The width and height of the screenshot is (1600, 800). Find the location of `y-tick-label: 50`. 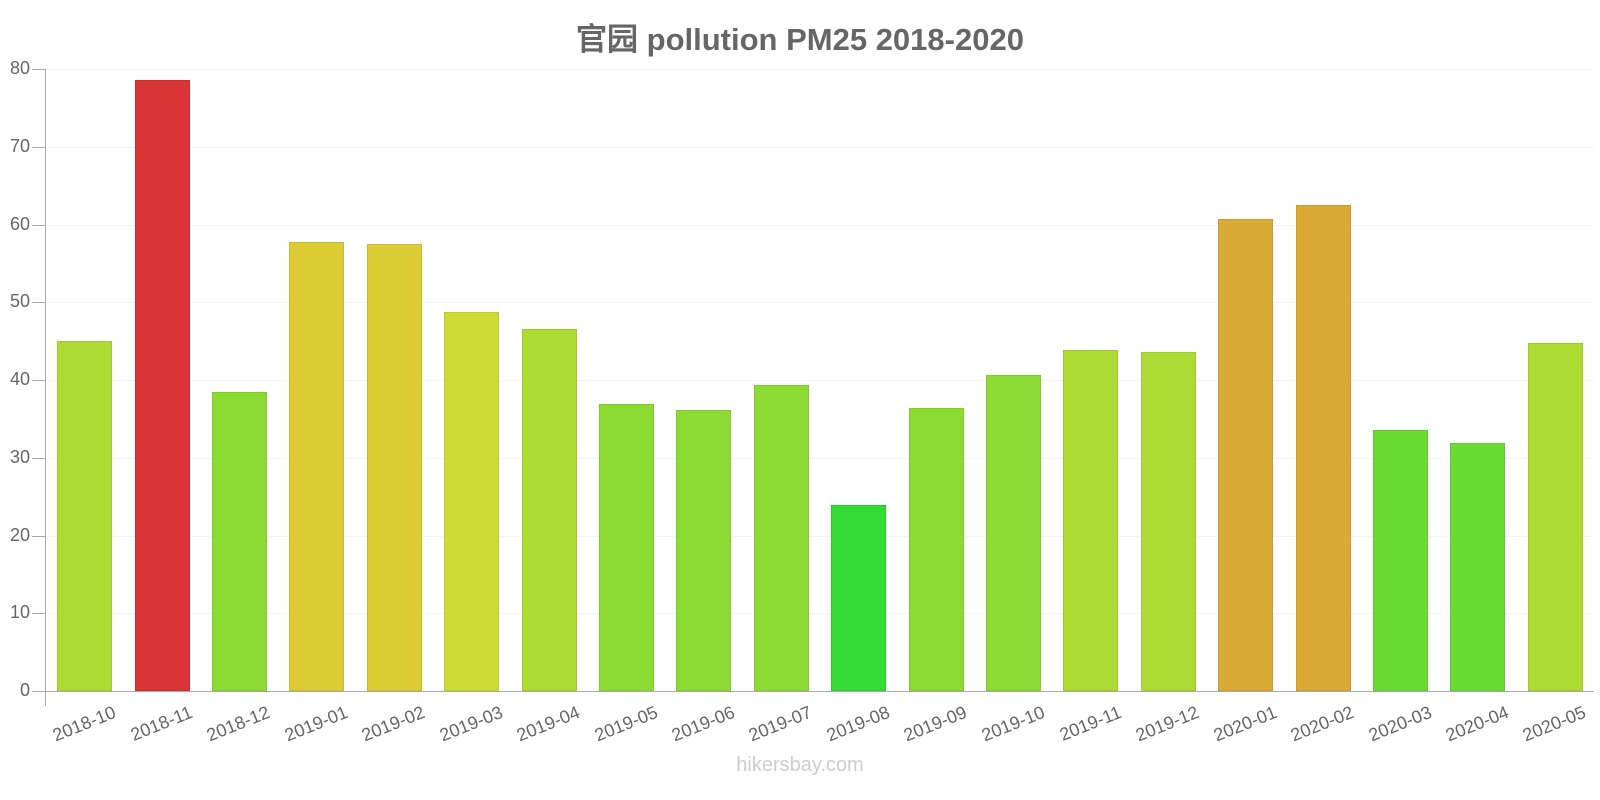

y-tick-label: 50 is located at coordinates (19, 301).